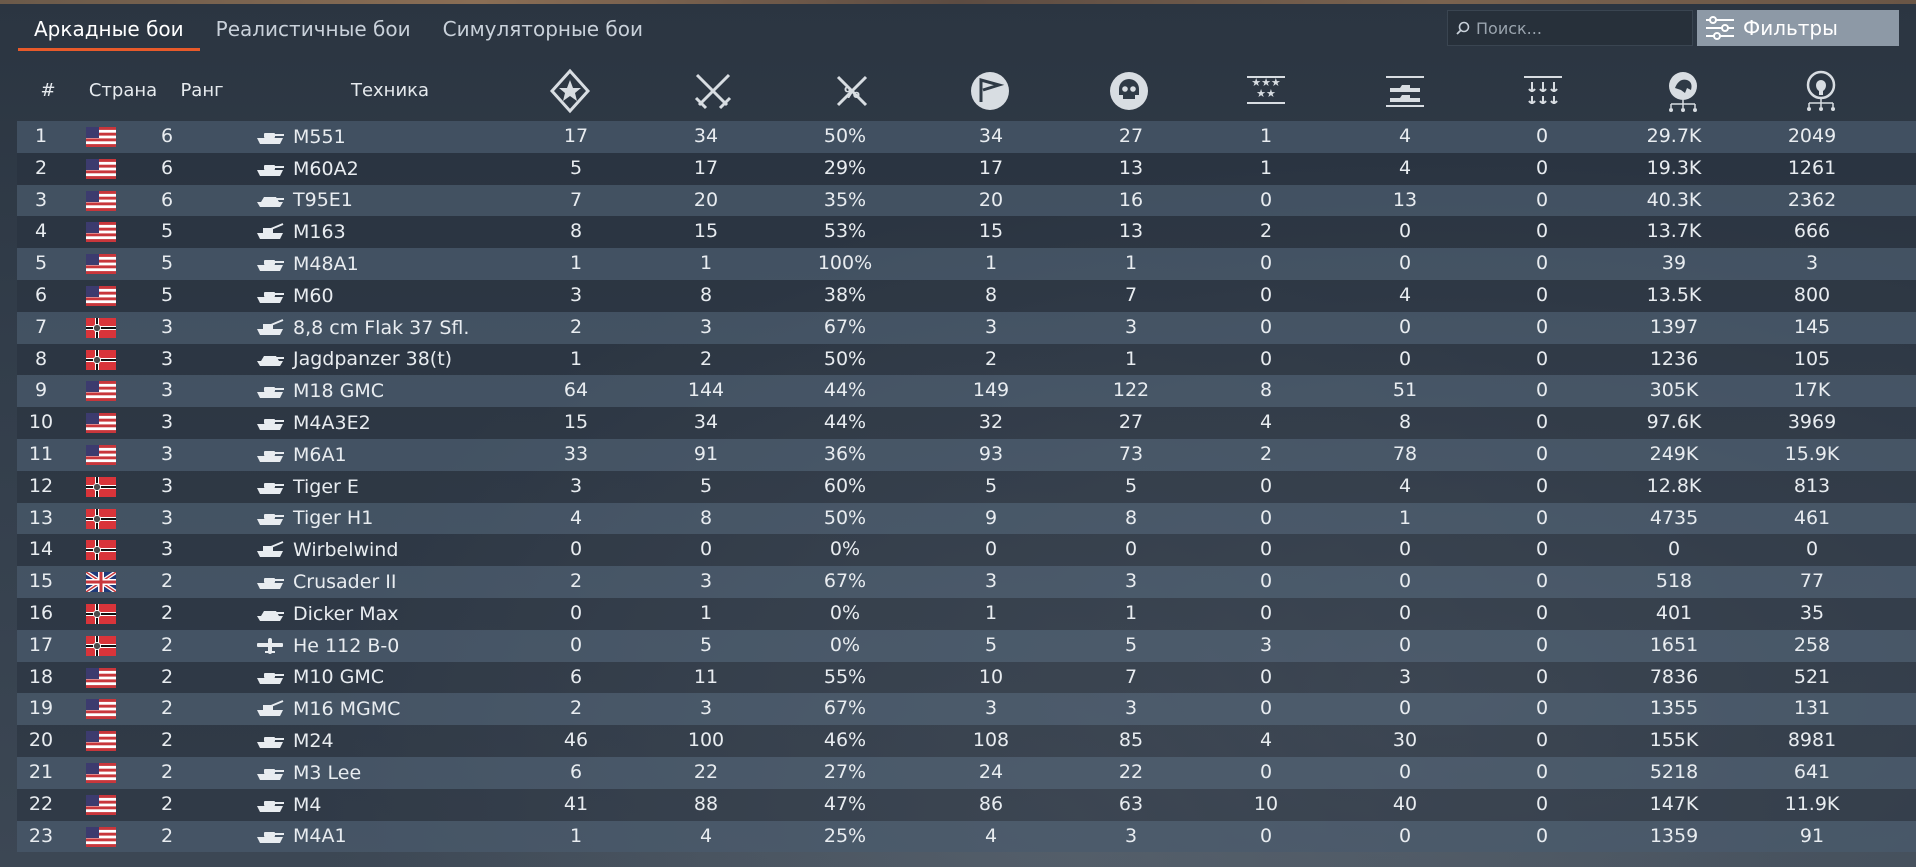  Describe the element at coordinates (966, 772) in the screenshot. I see `table-row: 21 2 M3 Lee 6 22 27% 24 22 0 0 0 5218 641` at that location.